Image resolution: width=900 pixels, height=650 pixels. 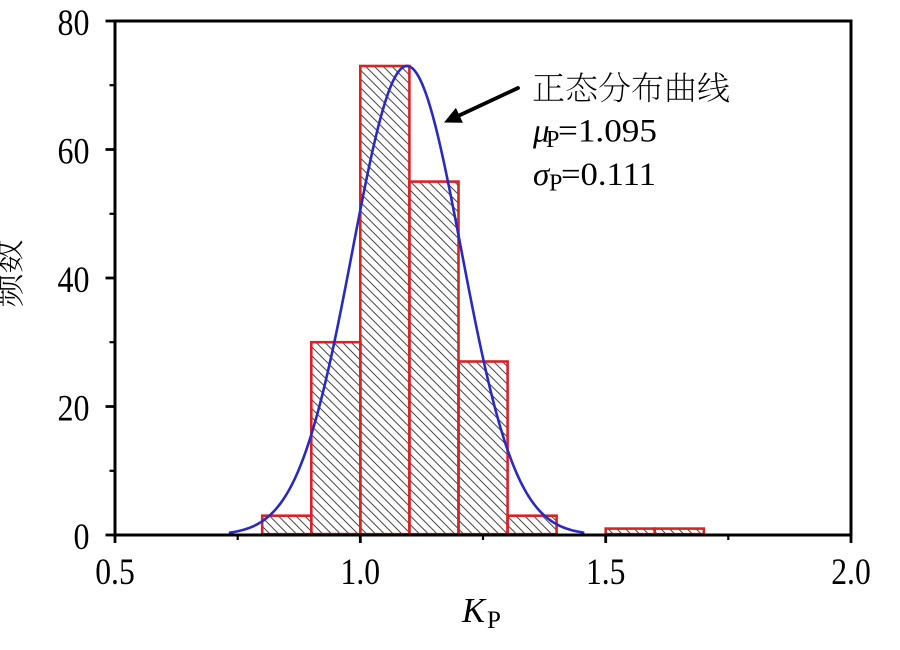 I want to click on svg-text: 40, so click(x=74, y=280).